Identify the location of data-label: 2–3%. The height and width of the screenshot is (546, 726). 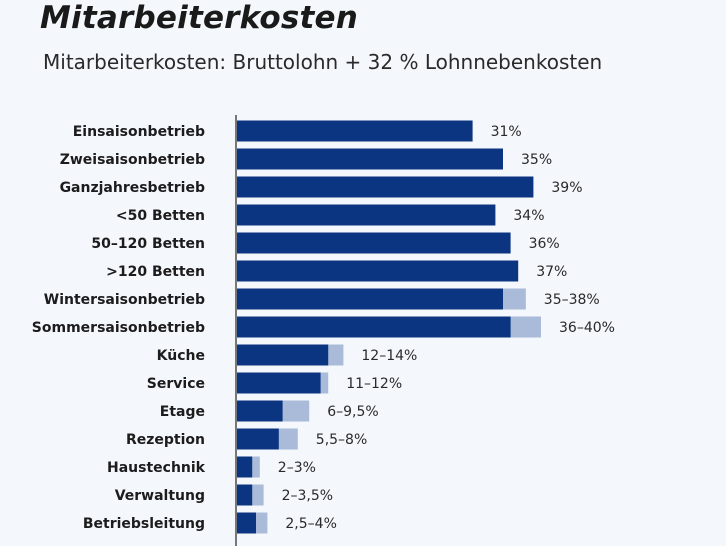
(297, 468).